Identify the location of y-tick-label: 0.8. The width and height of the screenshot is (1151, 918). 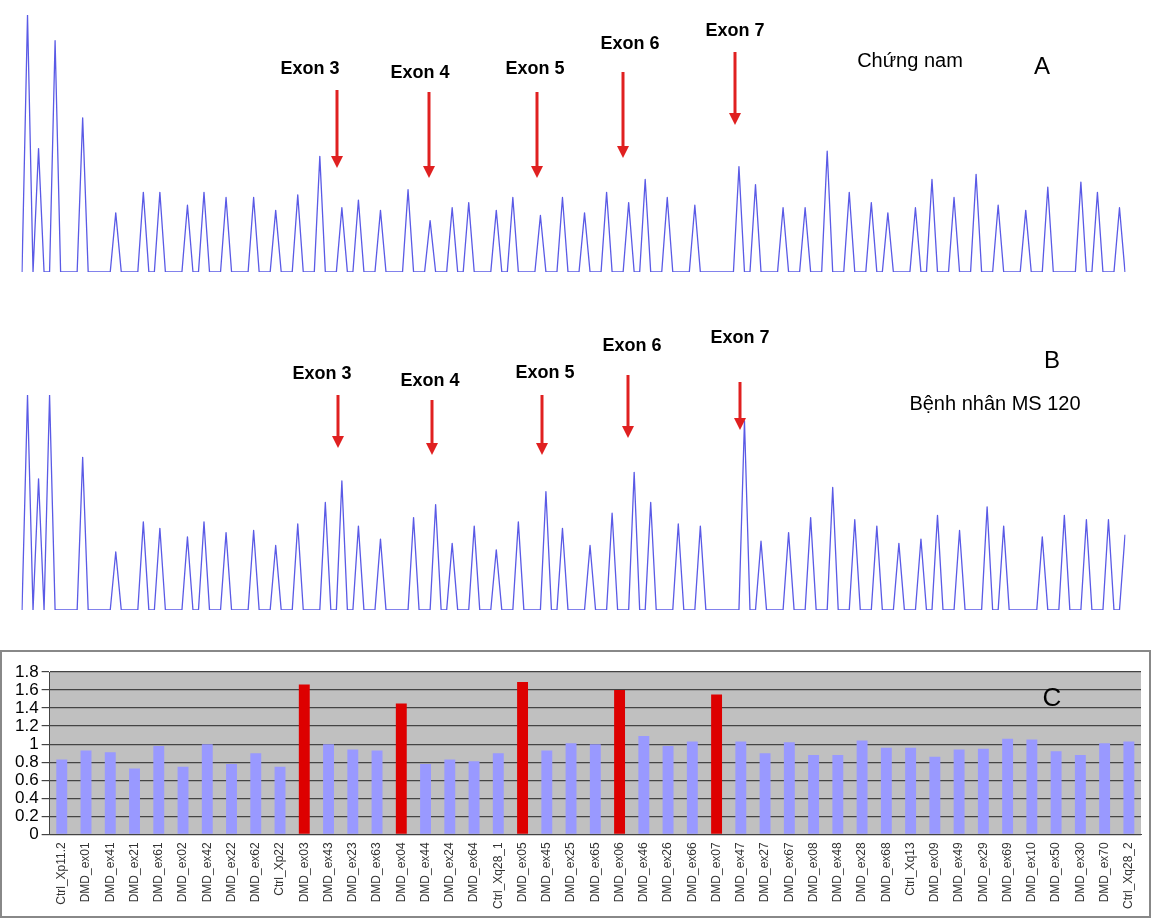
(26, 761).